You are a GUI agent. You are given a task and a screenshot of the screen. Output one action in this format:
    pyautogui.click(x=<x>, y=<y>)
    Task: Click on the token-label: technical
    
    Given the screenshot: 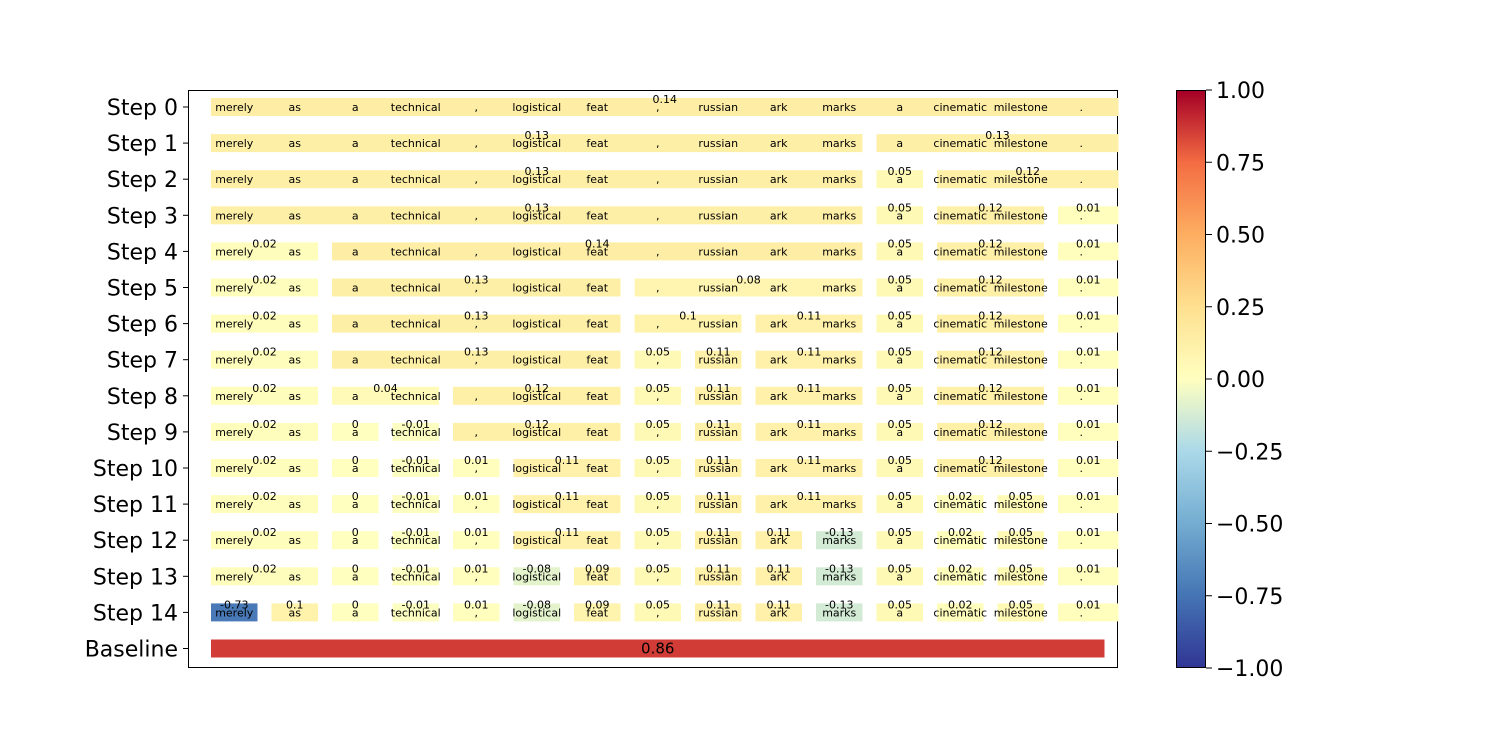 What is the action you would take?
    pyautogui.click(x=416, y=215)
    